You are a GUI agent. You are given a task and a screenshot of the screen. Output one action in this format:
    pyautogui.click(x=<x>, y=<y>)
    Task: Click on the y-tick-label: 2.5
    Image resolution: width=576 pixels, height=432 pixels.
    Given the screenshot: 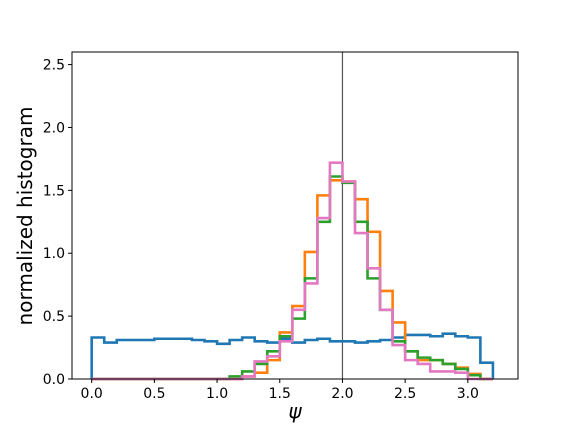 What is the action you would take?
    pyautogui.click(x=54, y=66)
    